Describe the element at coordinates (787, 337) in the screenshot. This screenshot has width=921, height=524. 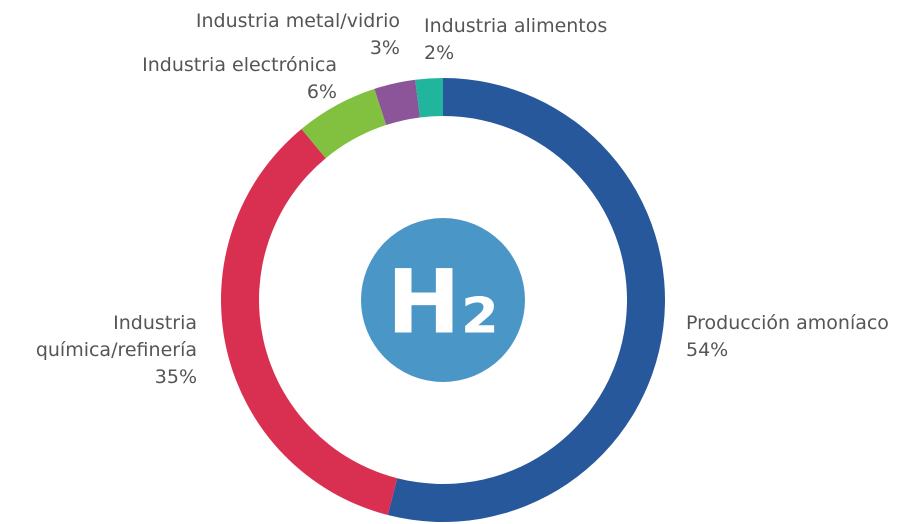
I see `slice-label: Producción amoníaco 54%` at that location.